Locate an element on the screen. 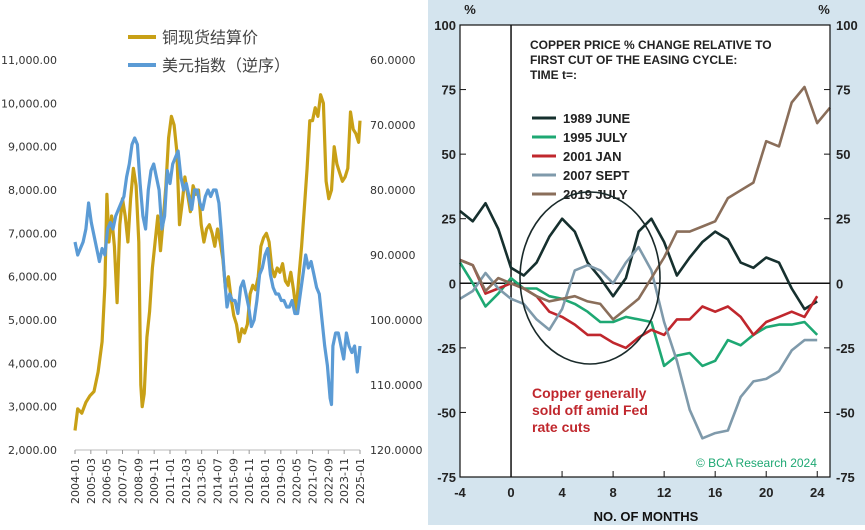 The height and width of the screenshot is (530, 865). y-tick-label-right: 75 is located at coordinates (843, 90).